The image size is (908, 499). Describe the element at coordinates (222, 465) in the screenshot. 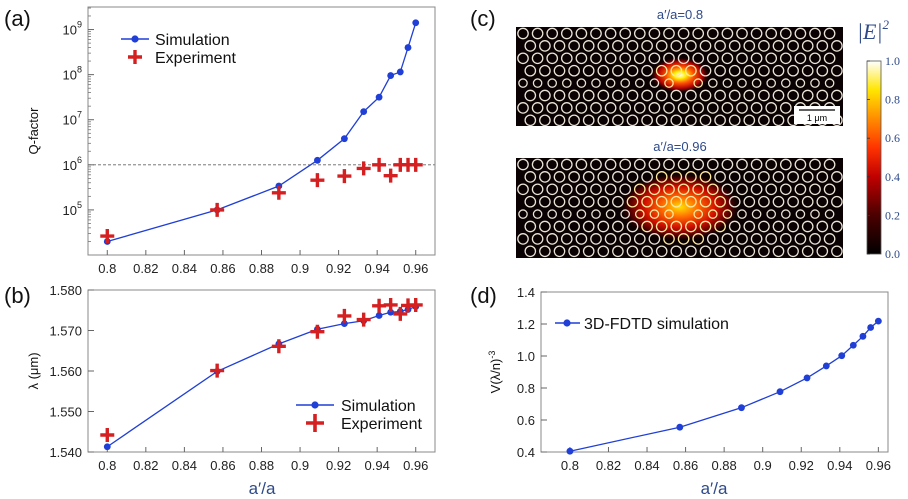

I see `x-tick-label: 0.86` at that location.